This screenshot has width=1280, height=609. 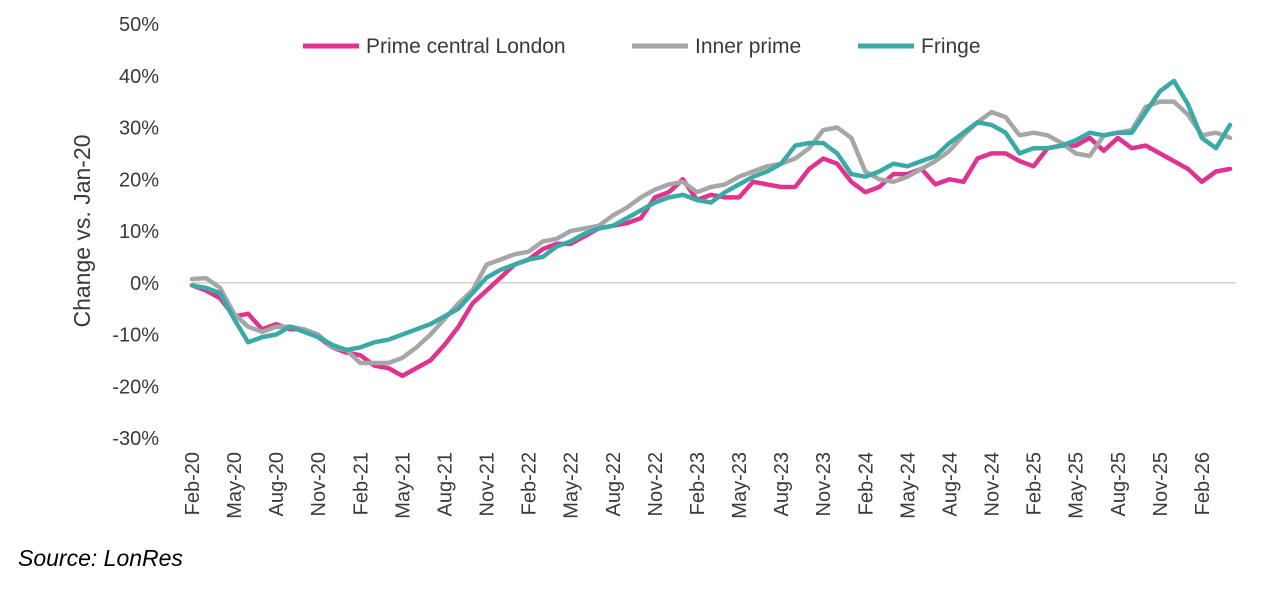 What do you see at coordinates (361, 483) in the screenshot?
I see `x-tick-label: Feb-21` at bounding box center [361, 483].